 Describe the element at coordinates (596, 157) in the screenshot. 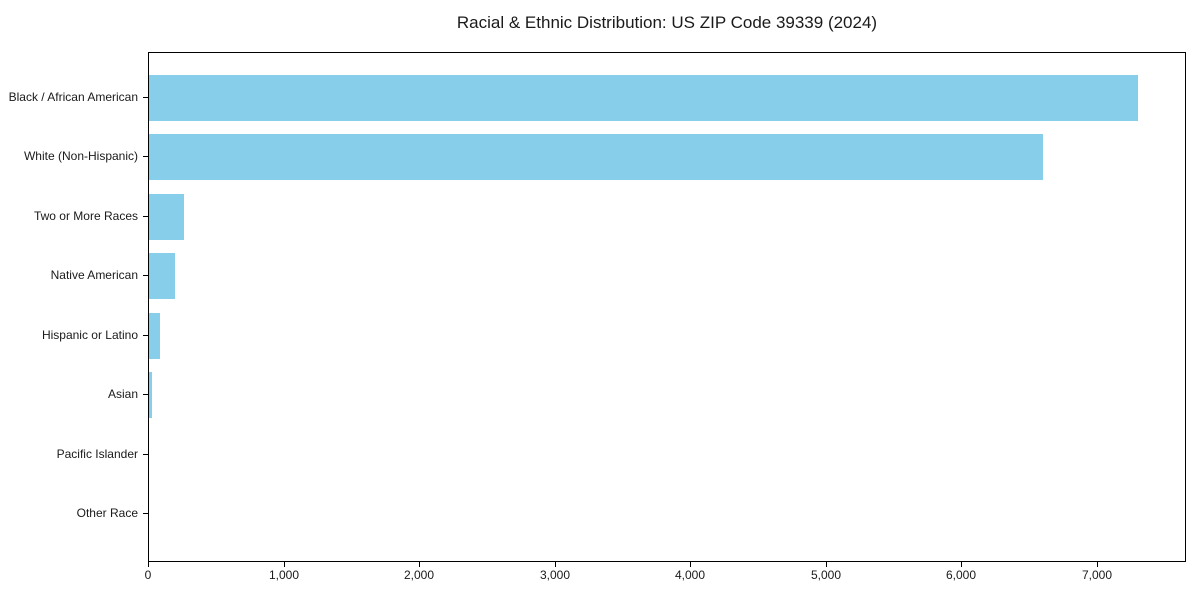

I see `bar-white-non-hispanic` at that location.